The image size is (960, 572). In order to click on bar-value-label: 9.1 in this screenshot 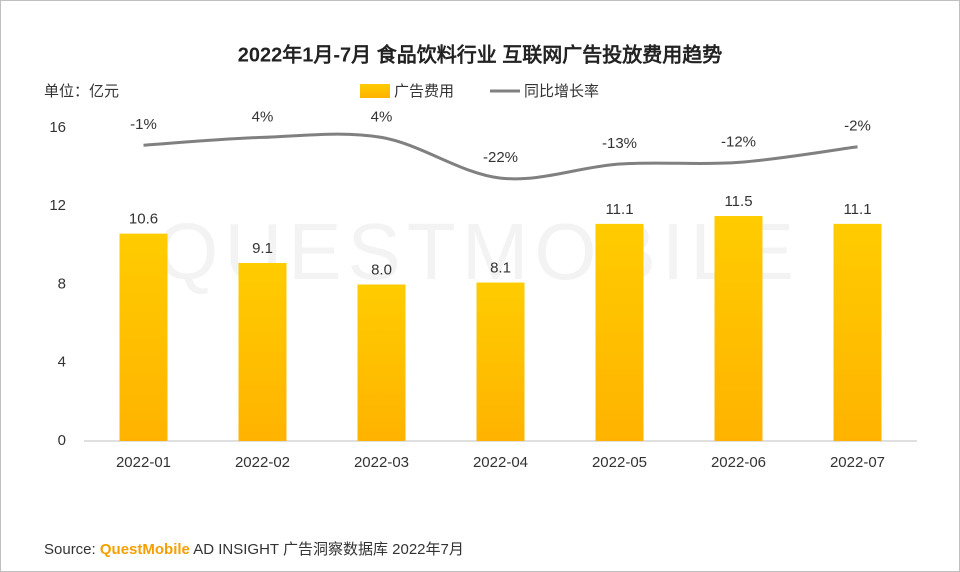, I will do `click(262, 248)`.